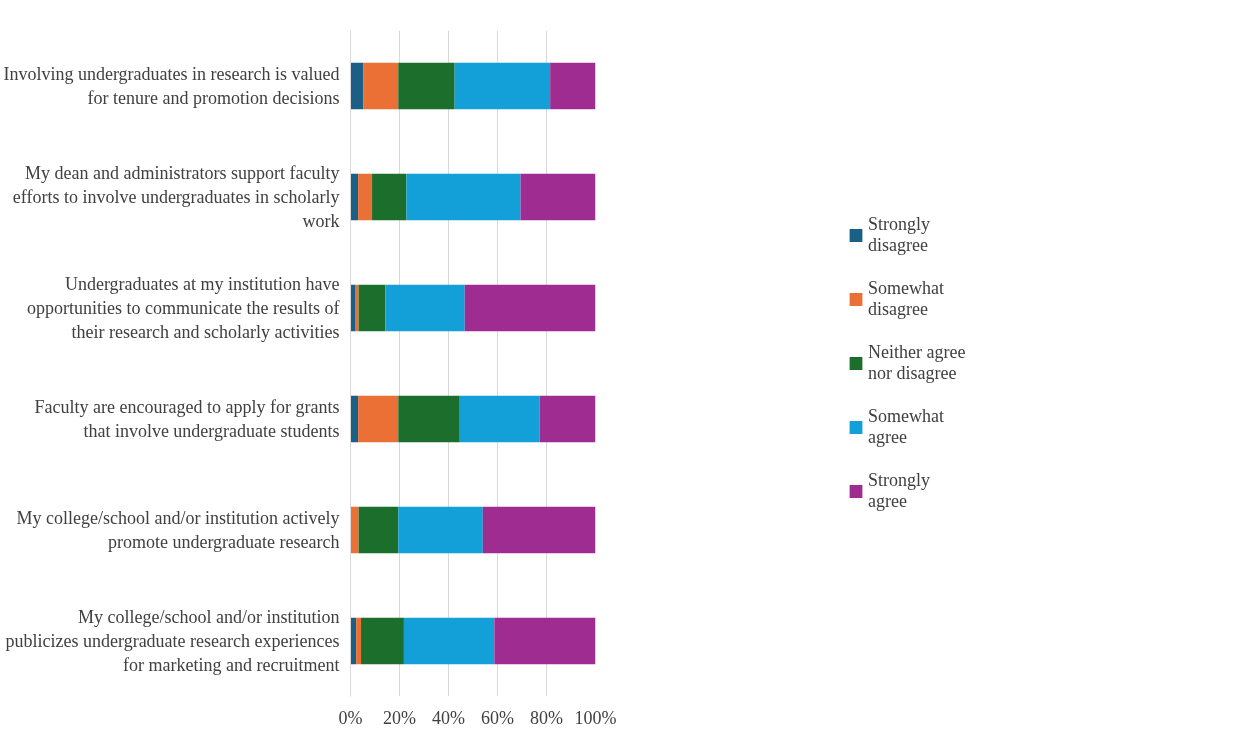  I want to click on legend-label: Somewhat disagree, so click(906, 299).